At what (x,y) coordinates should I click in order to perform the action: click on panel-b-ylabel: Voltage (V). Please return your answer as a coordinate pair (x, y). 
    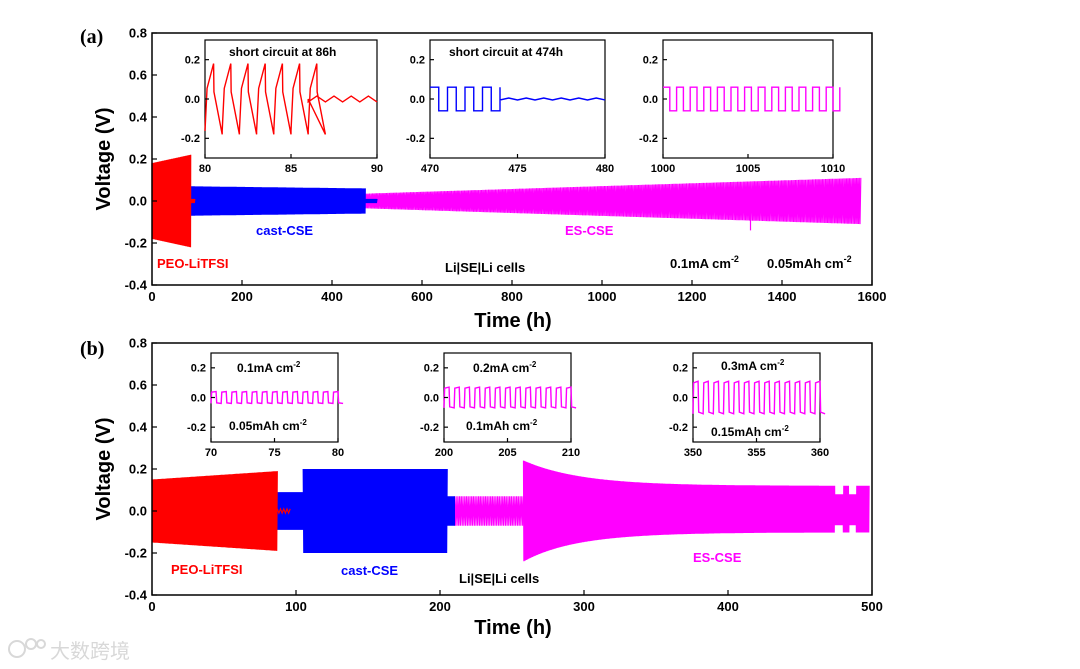
    Looking at the image, I should click on (104, 469).